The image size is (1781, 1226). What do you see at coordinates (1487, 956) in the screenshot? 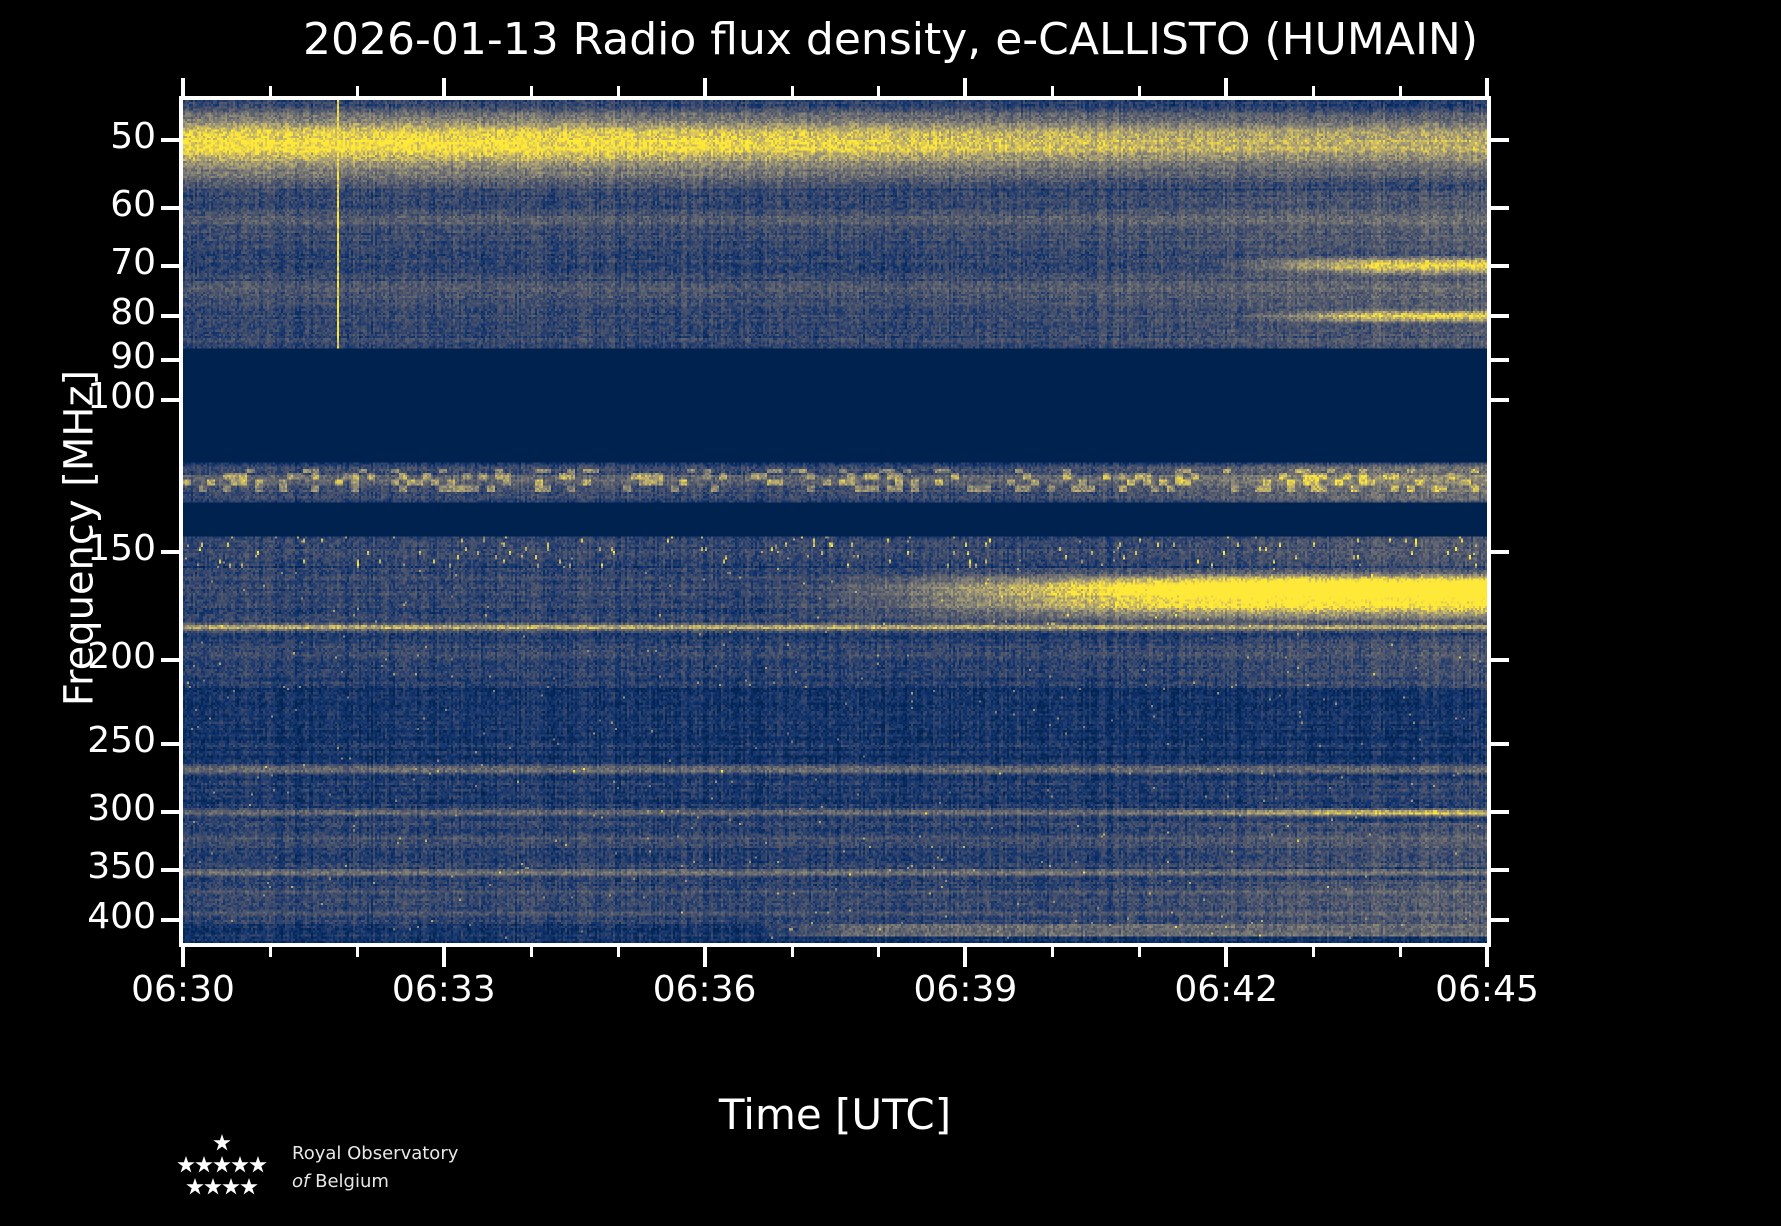
I see `x-tick-06:45` at bounding box center [1487, 956].